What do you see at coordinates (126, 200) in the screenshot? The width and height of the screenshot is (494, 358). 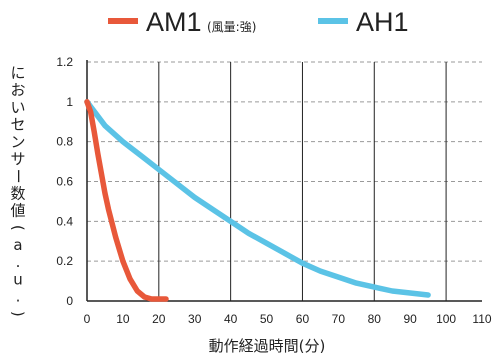 I see `series-line-am1` at bounding box center [126, 200].